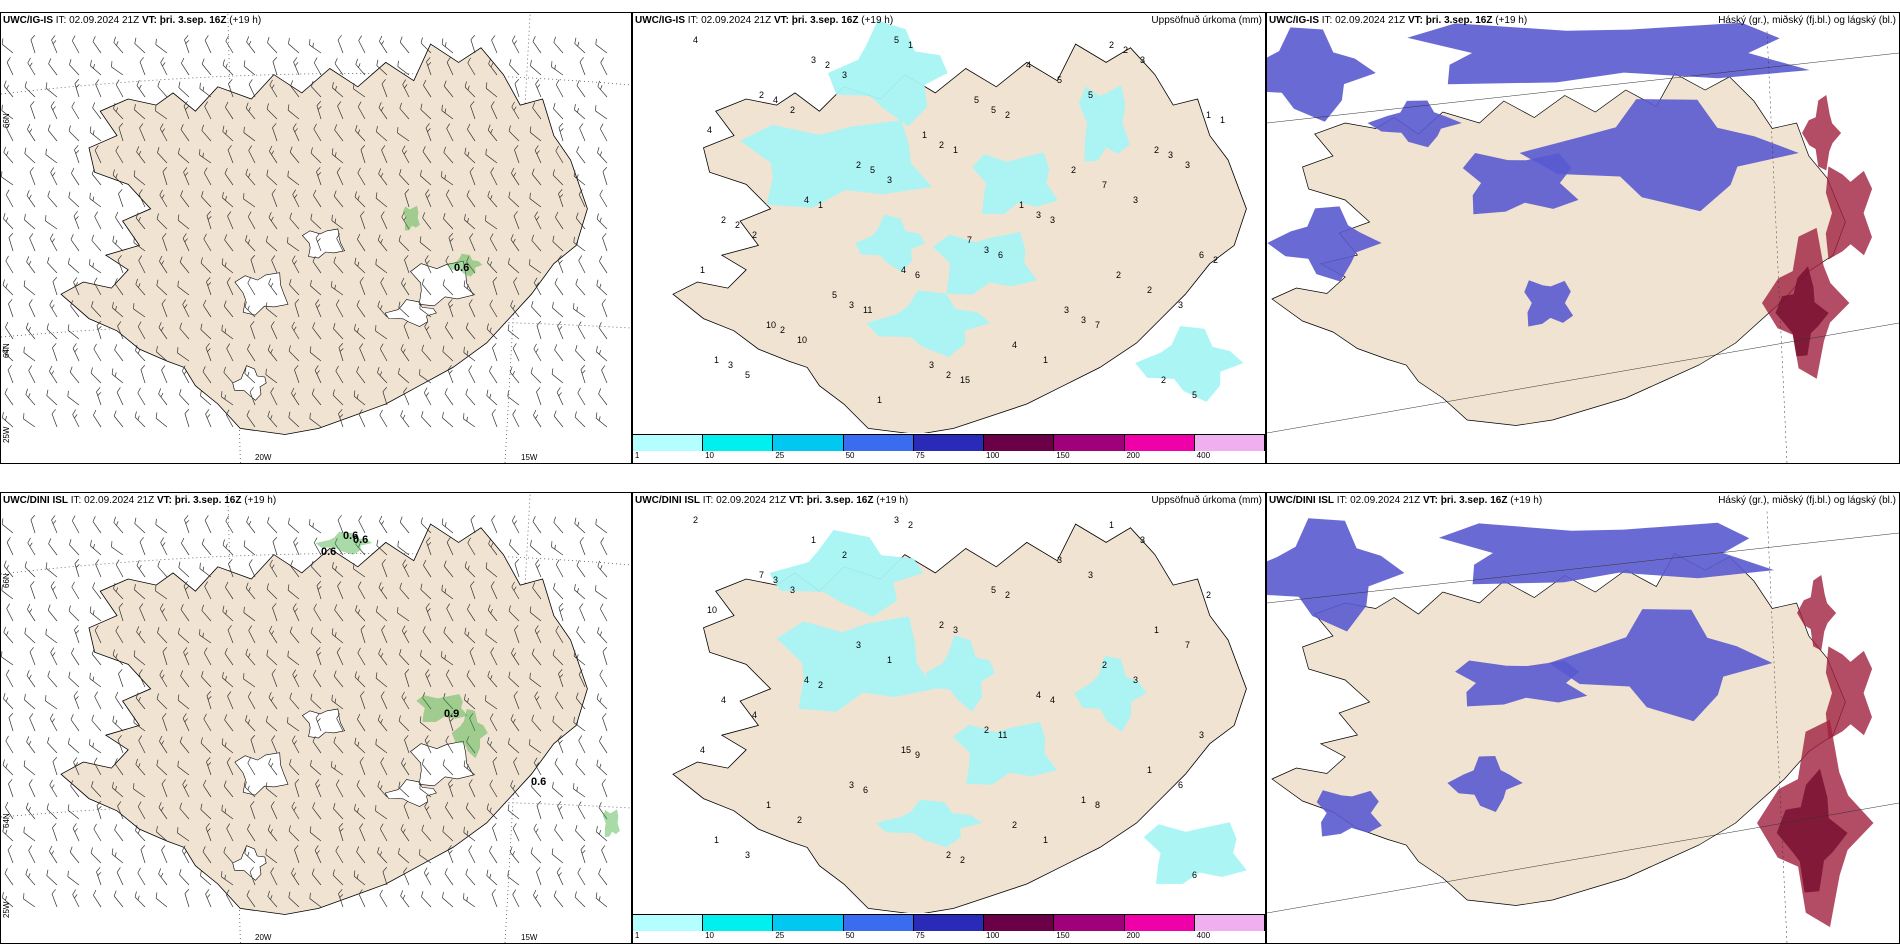 This screenshot has height=950, width=1900. I want to click on mid-cloud-area, so click(1608, 53).